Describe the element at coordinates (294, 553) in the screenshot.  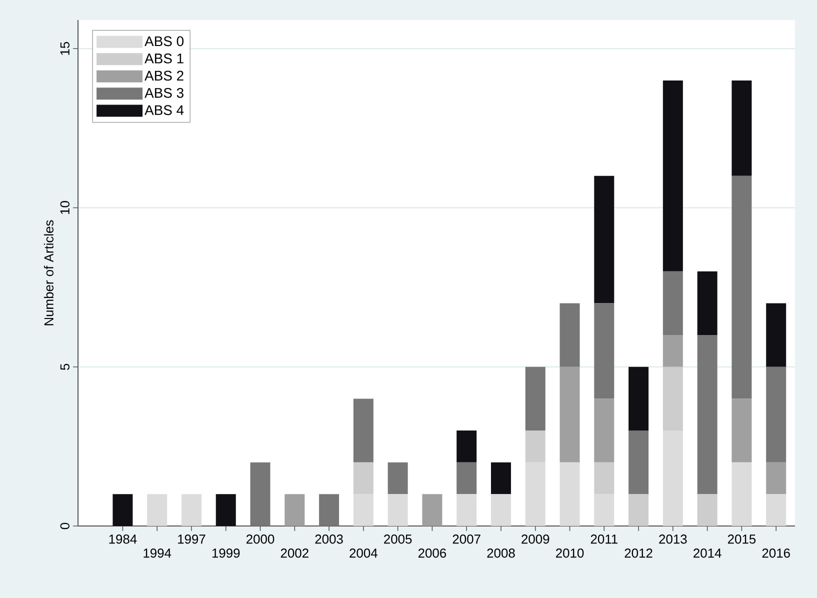
I see `x-tick-label: 2002` at that location.